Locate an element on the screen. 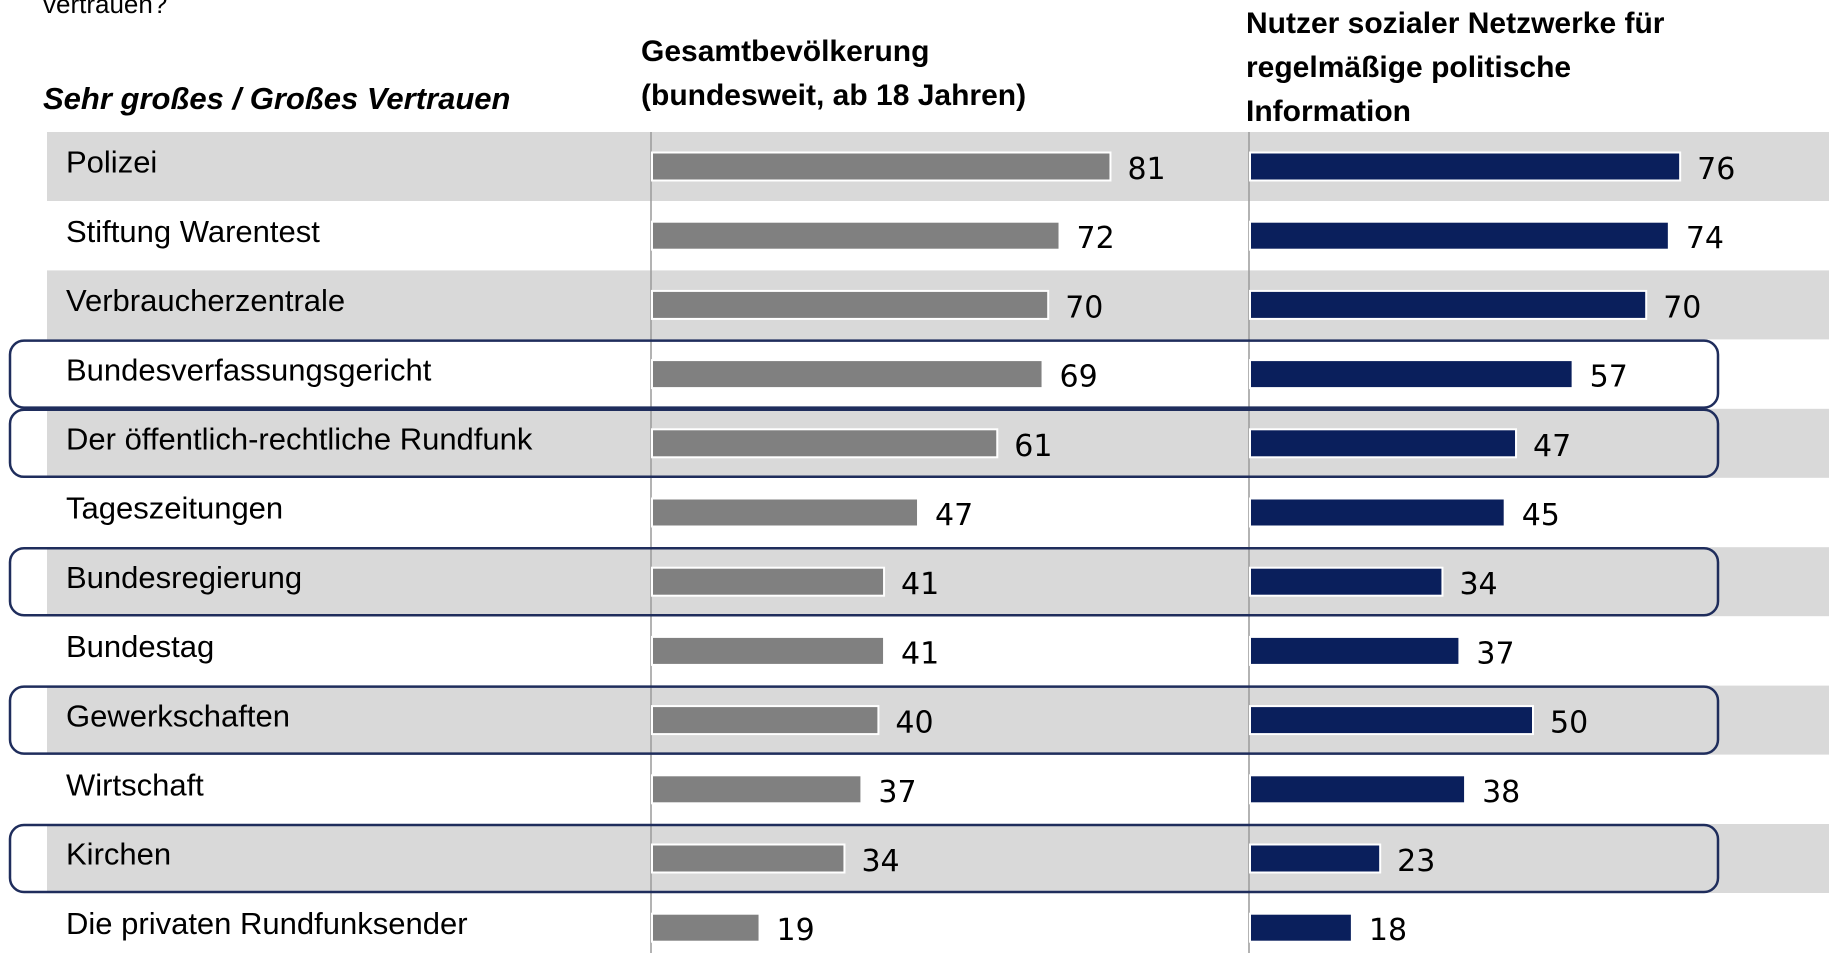 Image resolution: width=1829 pixels, height=953 pixels. category-label: Bundesverfassungsgericht is located at coordinates (249, 369).